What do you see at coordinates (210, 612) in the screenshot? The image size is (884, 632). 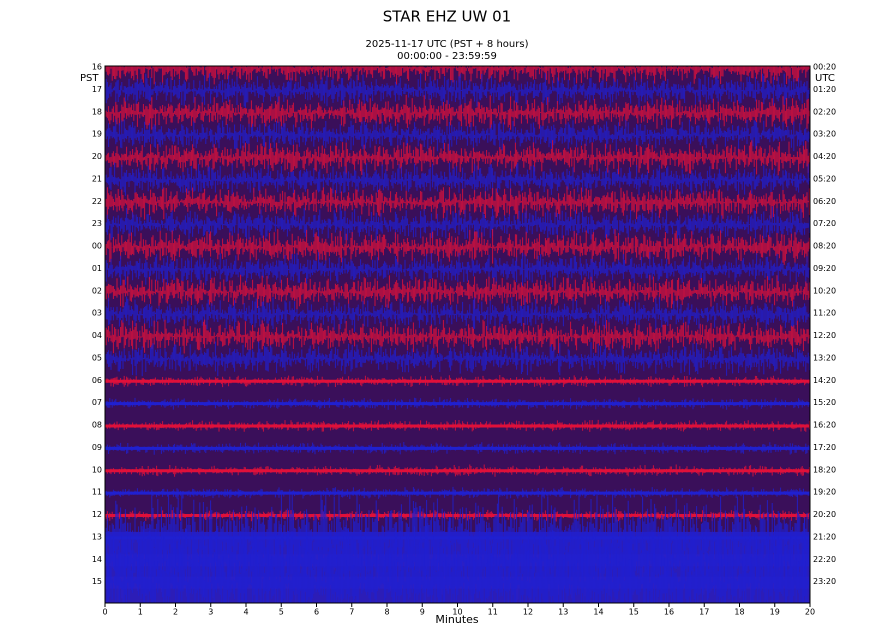 I see `x-tick-label: 3` at bounding box center [210, 612].